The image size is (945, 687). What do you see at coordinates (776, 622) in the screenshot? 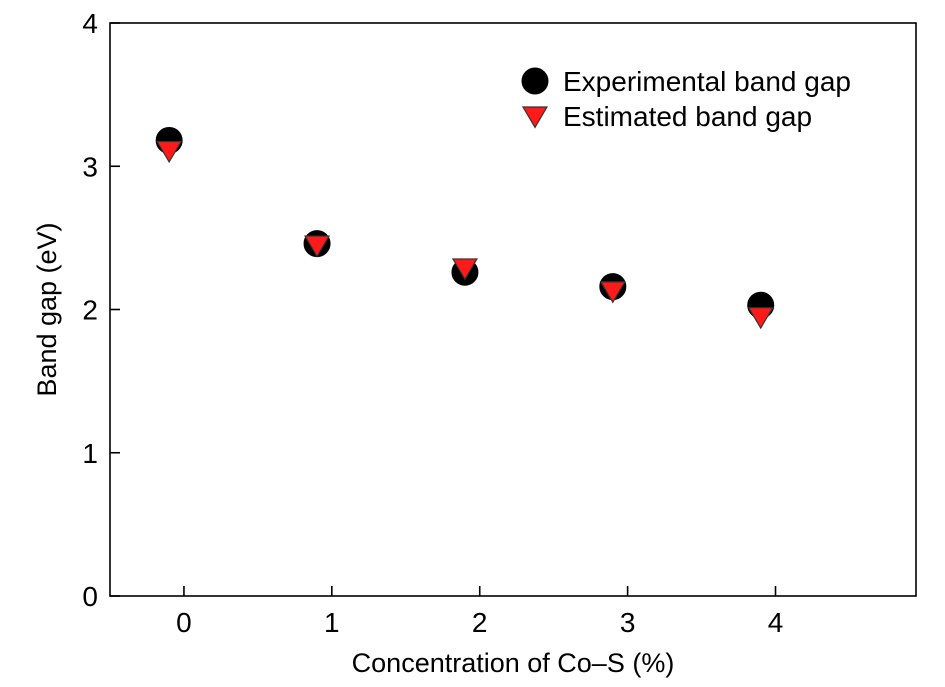
I see `x-tick-label: 4` at bounding box center [776, 622].